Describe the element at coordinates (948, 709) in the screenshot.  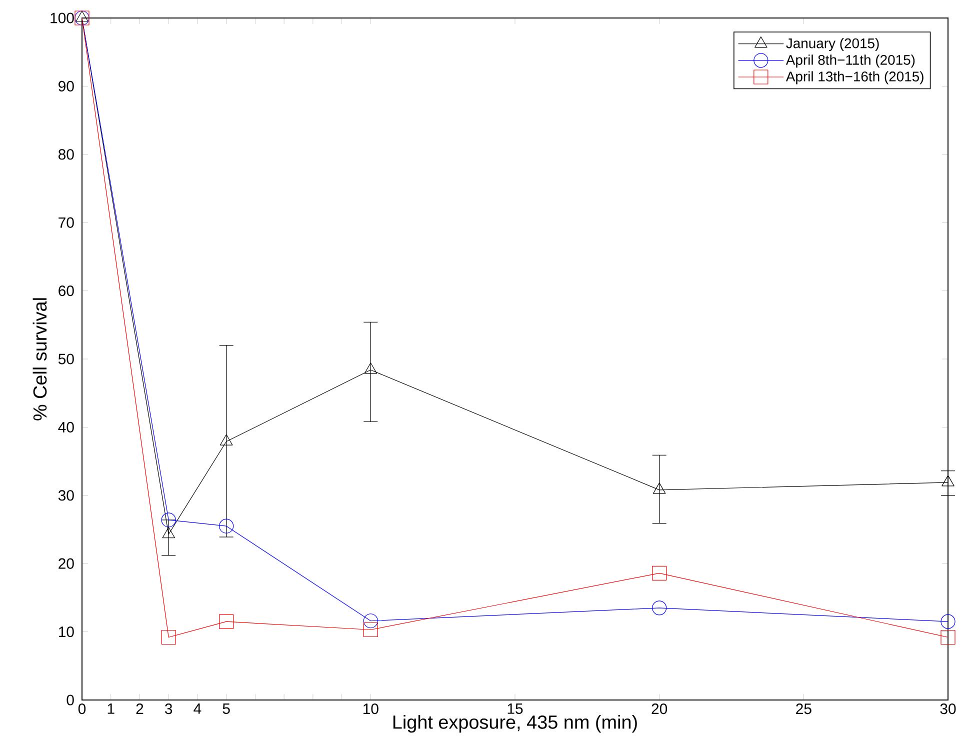
I see `x-tick-label: 30` at that location.